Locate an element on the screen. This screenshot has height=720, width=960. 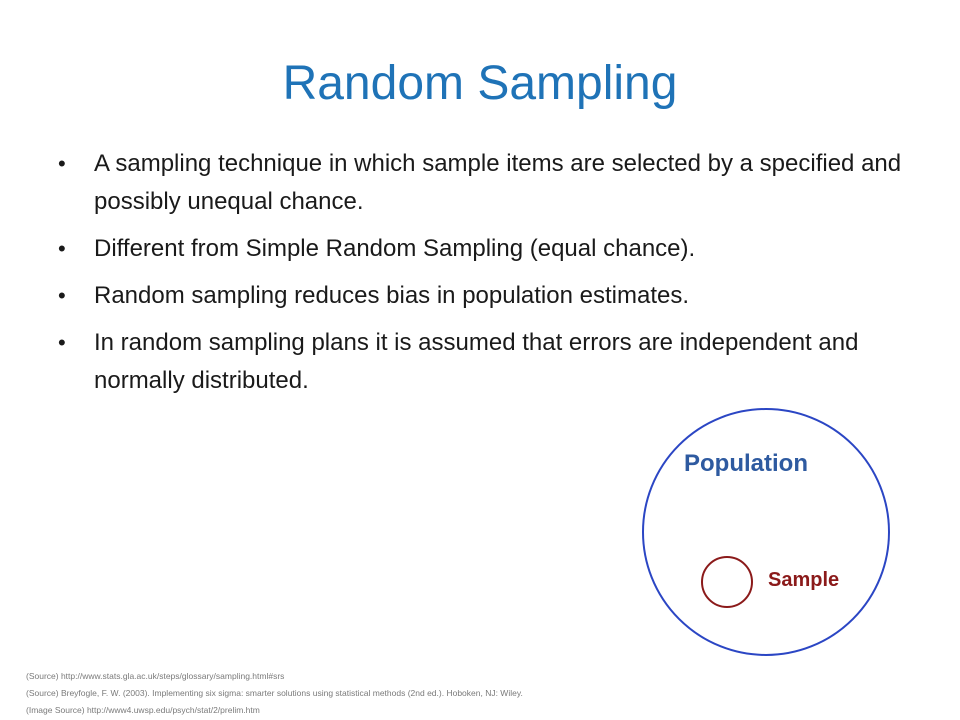
sample-circle is located at coordinates (727, 582).